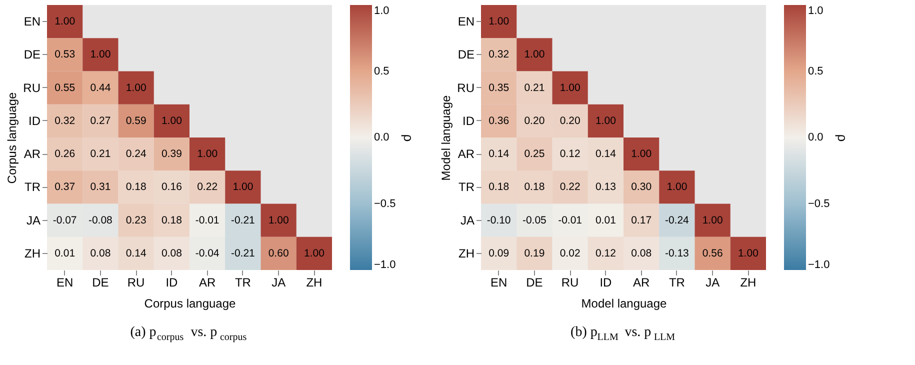 Image resolution: width=915 pixels, height=365 pixels. Describe the element at coordinates (65, 88) in the screenshot. I see `data-label: 0.55` at that location.